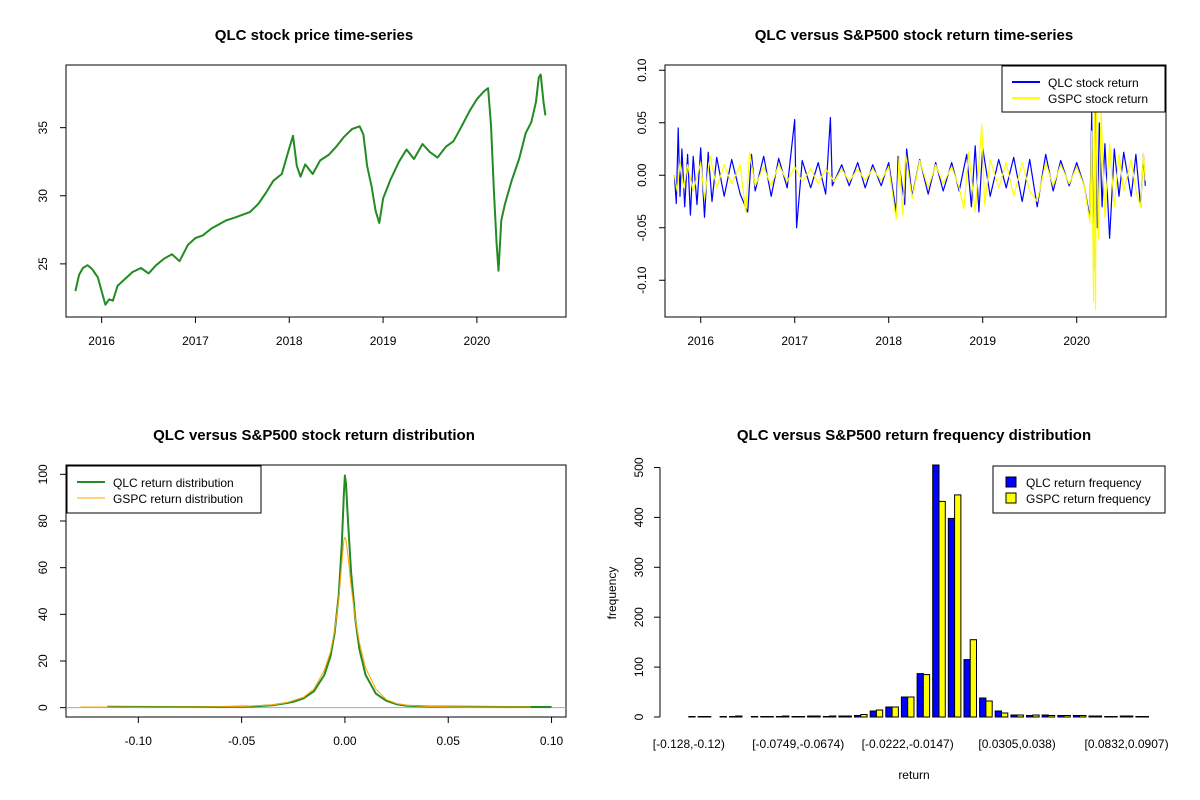 The height and width of the screenshot is (800, 1200). I want to click on x-tick-label: -0.05, so click(242, 741).